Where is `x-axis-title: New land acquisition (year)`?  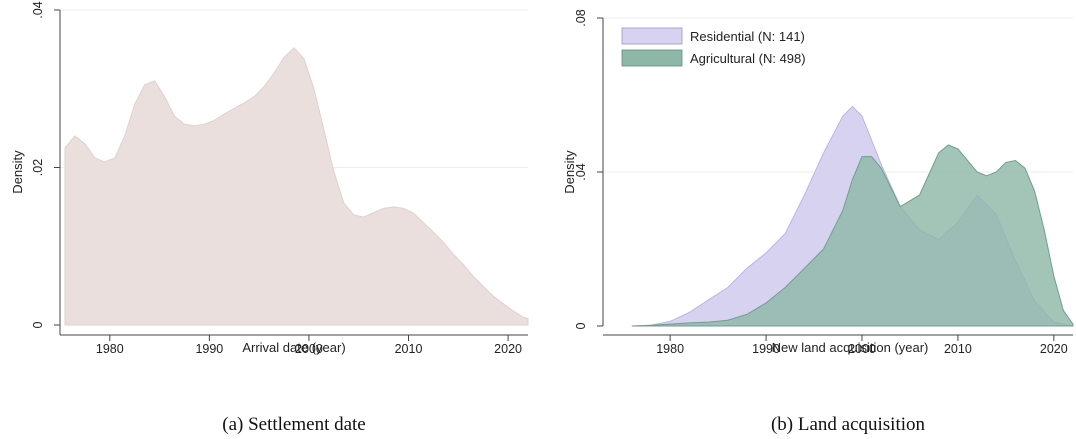 x-axis-title: New land acquisition (year) is located at coordinates (850, 347).